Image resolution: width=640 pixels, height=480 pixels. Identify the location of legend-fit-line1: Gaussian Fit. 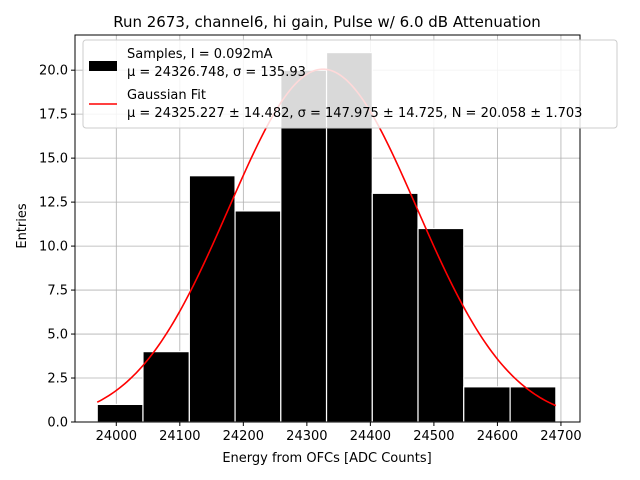
(166, 95).